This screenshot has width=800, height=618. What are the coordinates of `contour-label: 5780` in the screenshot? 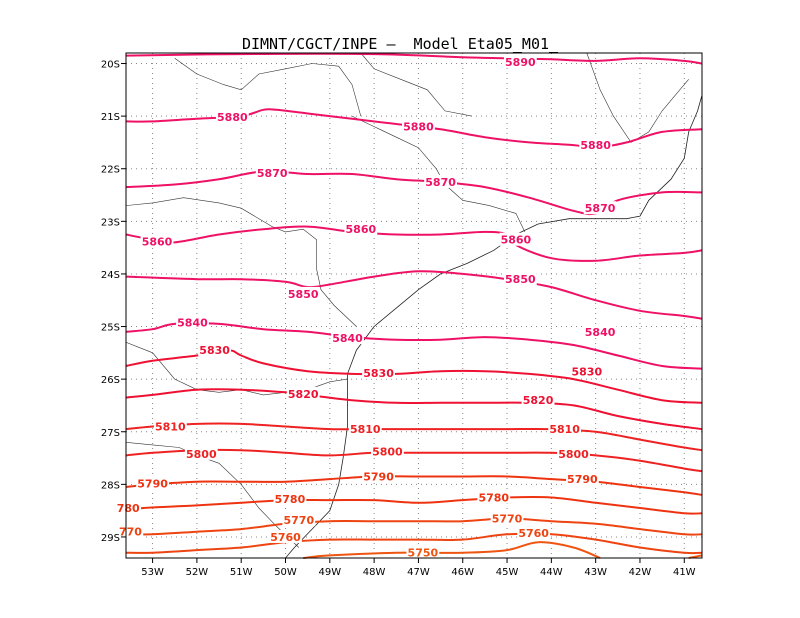 It's located at (290, 499).